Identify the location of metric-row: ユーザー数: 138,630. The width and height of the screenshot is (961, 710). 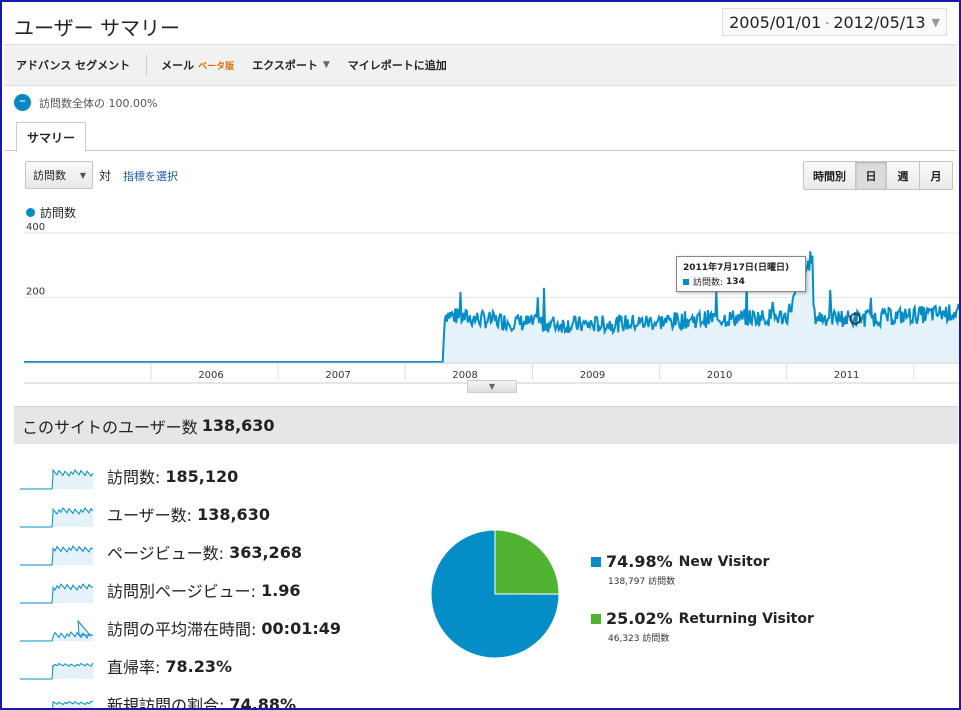
(210, 514).